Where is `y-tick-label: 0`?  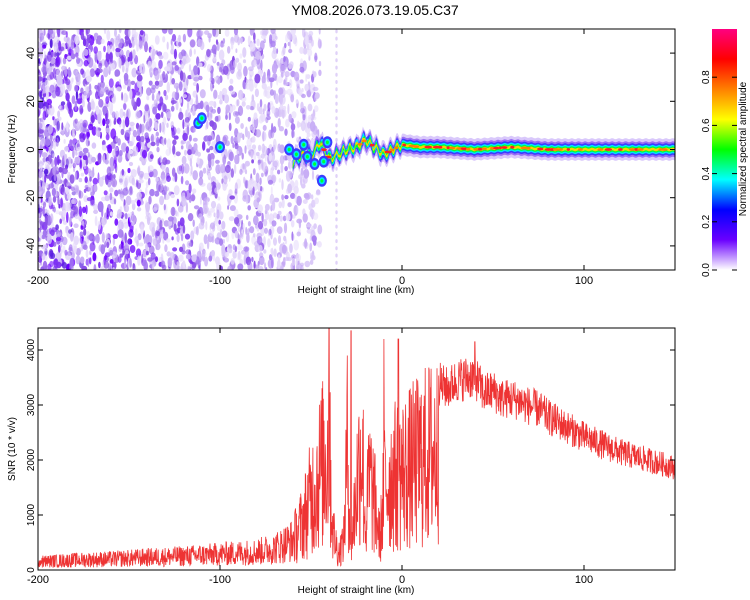 y-tick-label: 0 is located at coordinates (31, 149).